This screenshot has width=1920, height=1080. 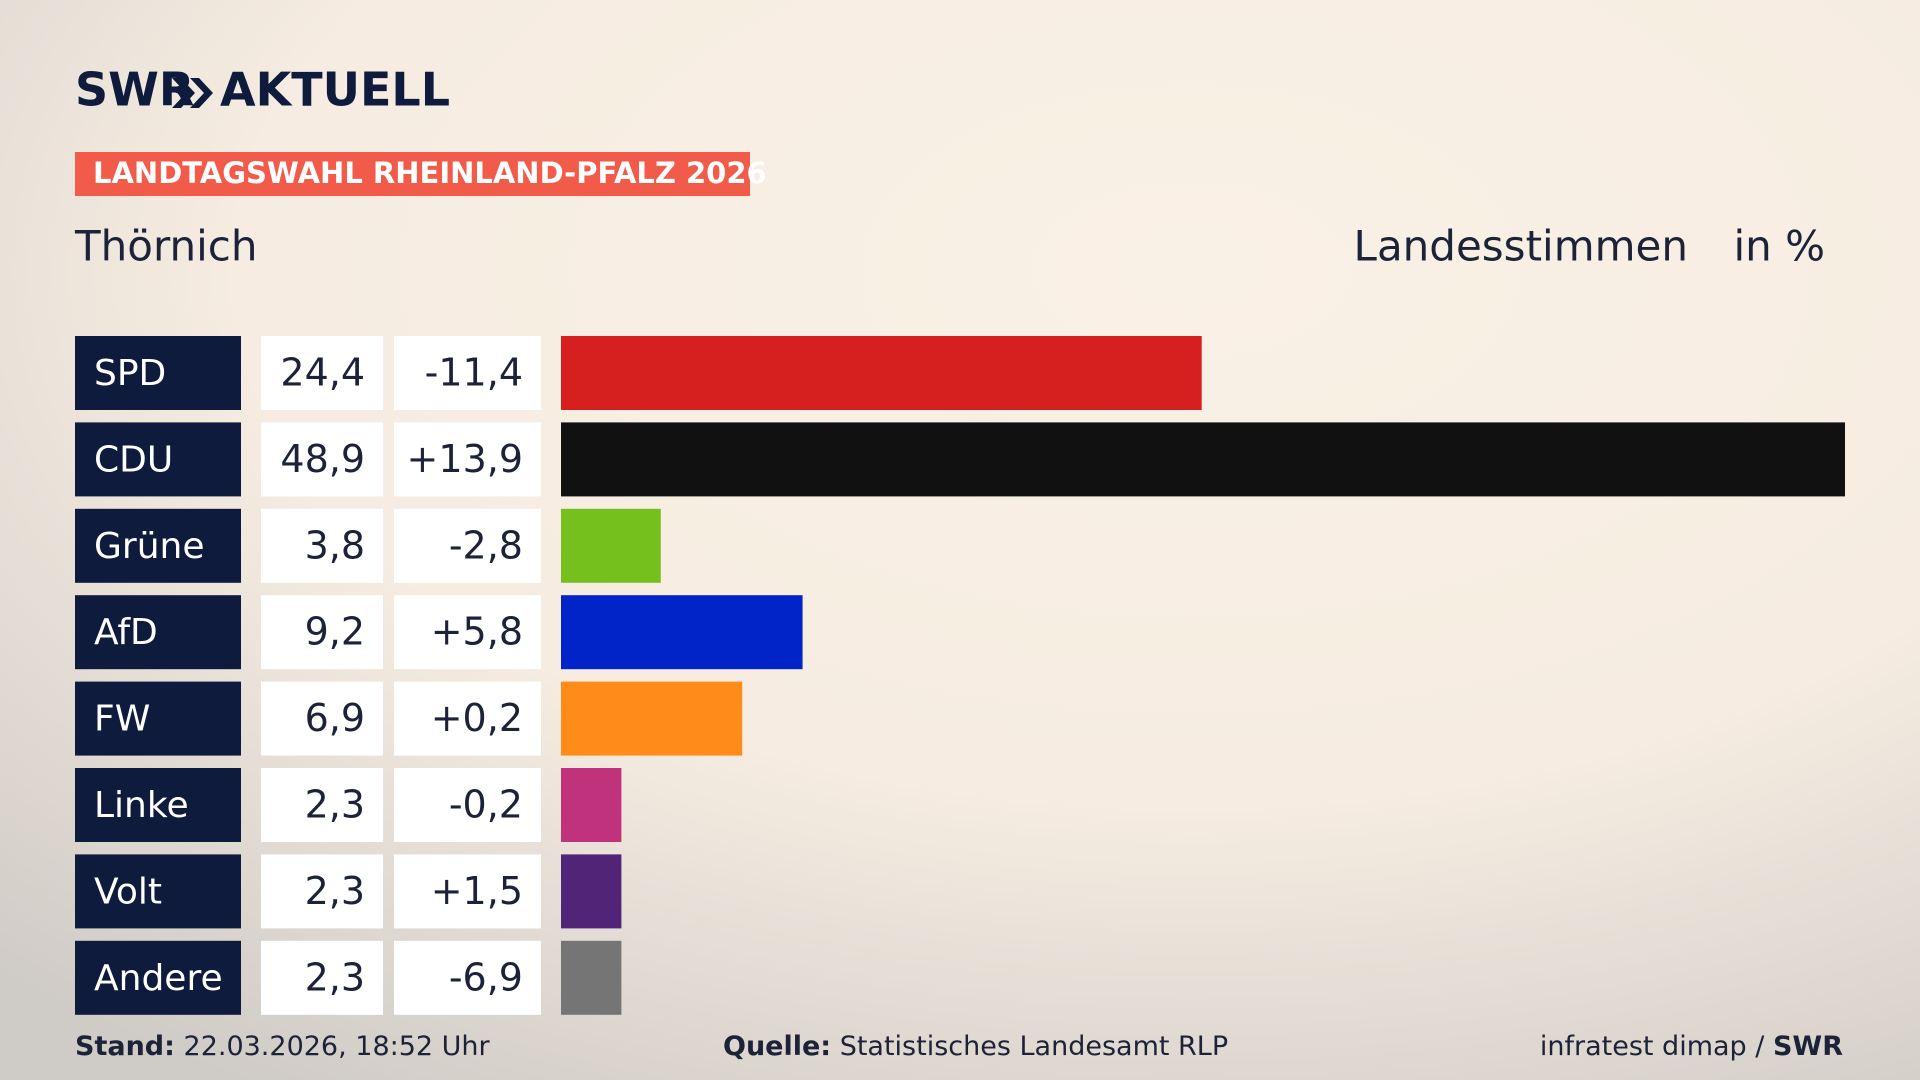 What do you see at coordinates (134, 90) in the screenshot?
I see `logo-brand: SWR` at bounding box center [134, 90].